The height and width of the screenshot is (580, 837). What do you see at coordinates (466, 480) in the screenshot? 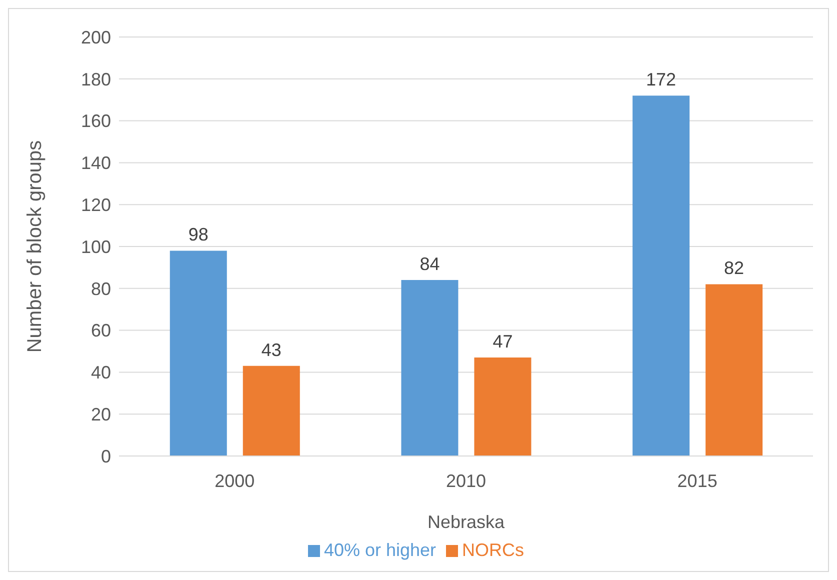
I see `x-tick-label: 2010` at bounding box center [466, 480].